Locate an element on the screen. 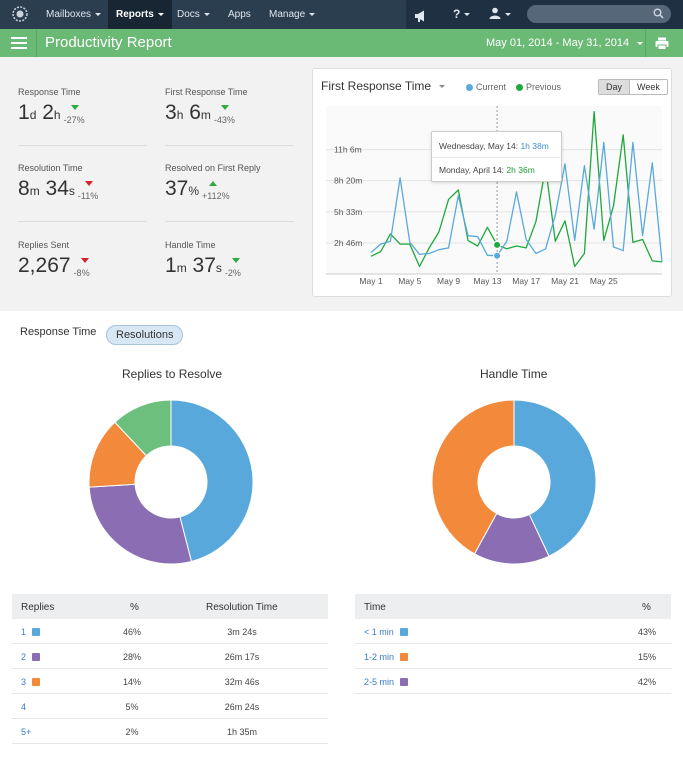  logo-icon is located at coordinates (20, 14).